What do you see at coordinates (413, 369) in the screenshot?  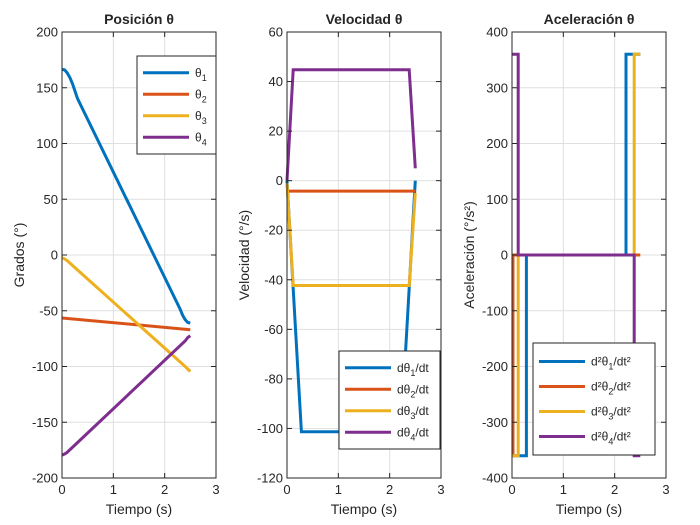 I see `legend-label-1: dθ1/dt` at bounding box center [413, 369].